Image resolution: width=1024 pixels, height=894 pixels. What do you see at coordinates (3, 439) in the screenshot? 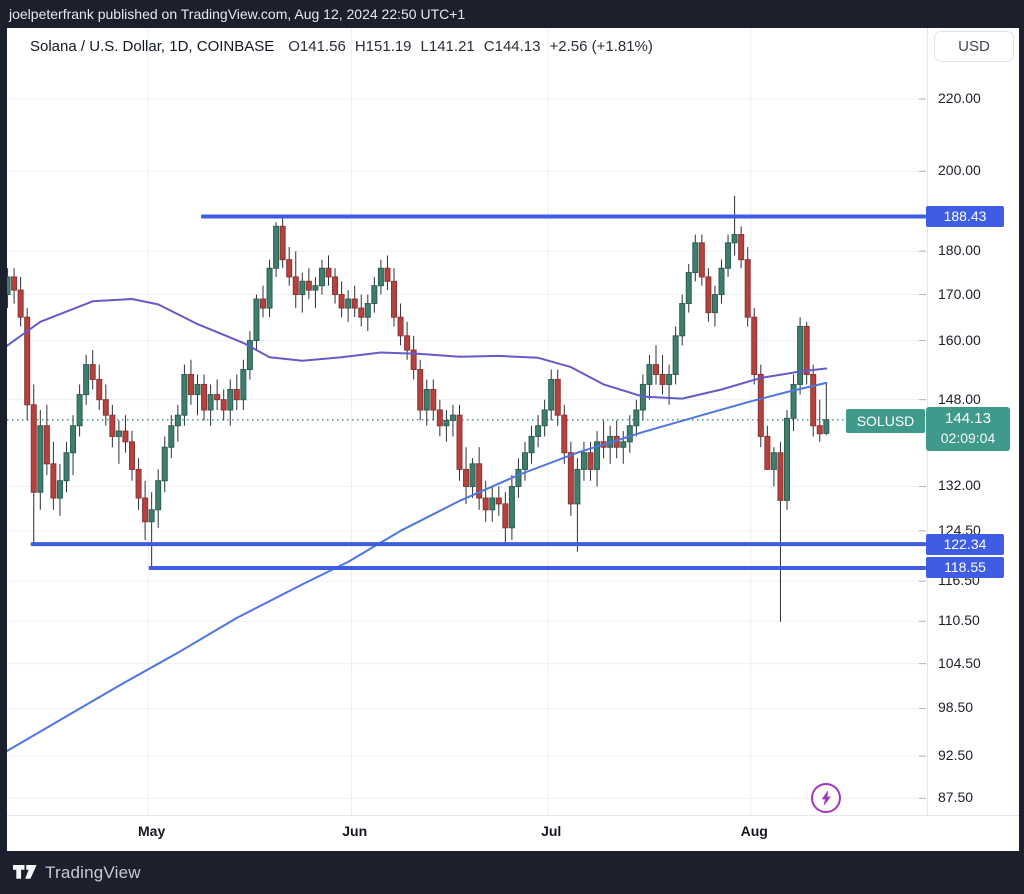
I see `frame-border-left` at bounding box center [3, 439].